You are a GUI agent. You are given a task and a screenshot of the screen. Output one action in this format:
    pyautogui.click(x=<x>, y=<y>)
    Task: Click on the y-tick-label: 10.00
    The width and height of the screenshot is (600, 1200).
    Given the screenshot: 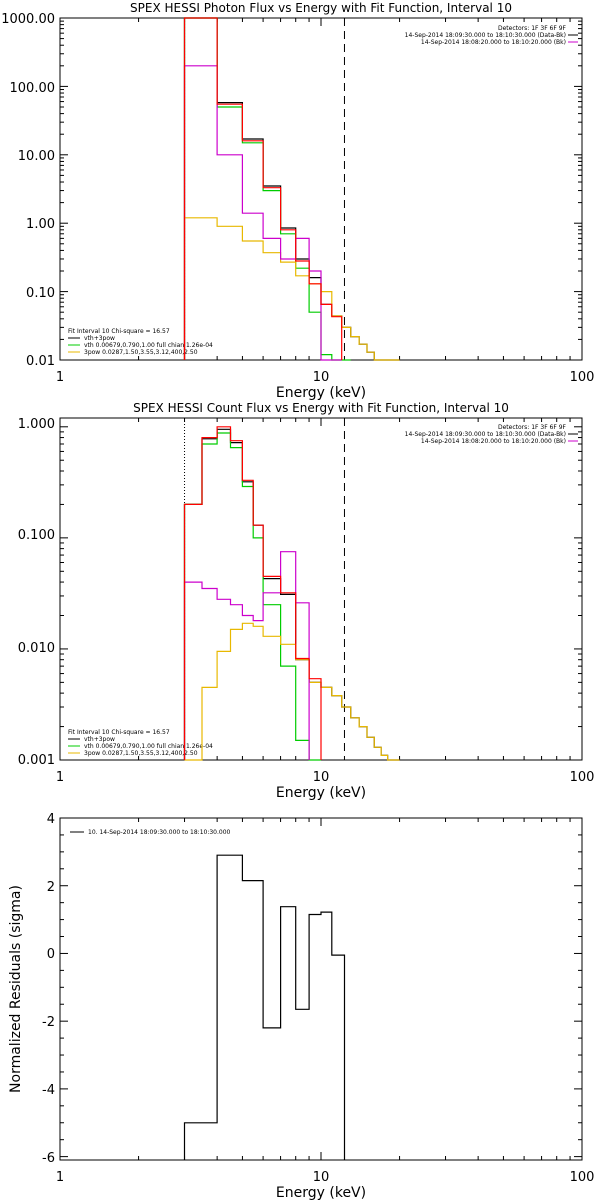 What is the action you would take?
    pyautogui.click(x=36, y=156)
    